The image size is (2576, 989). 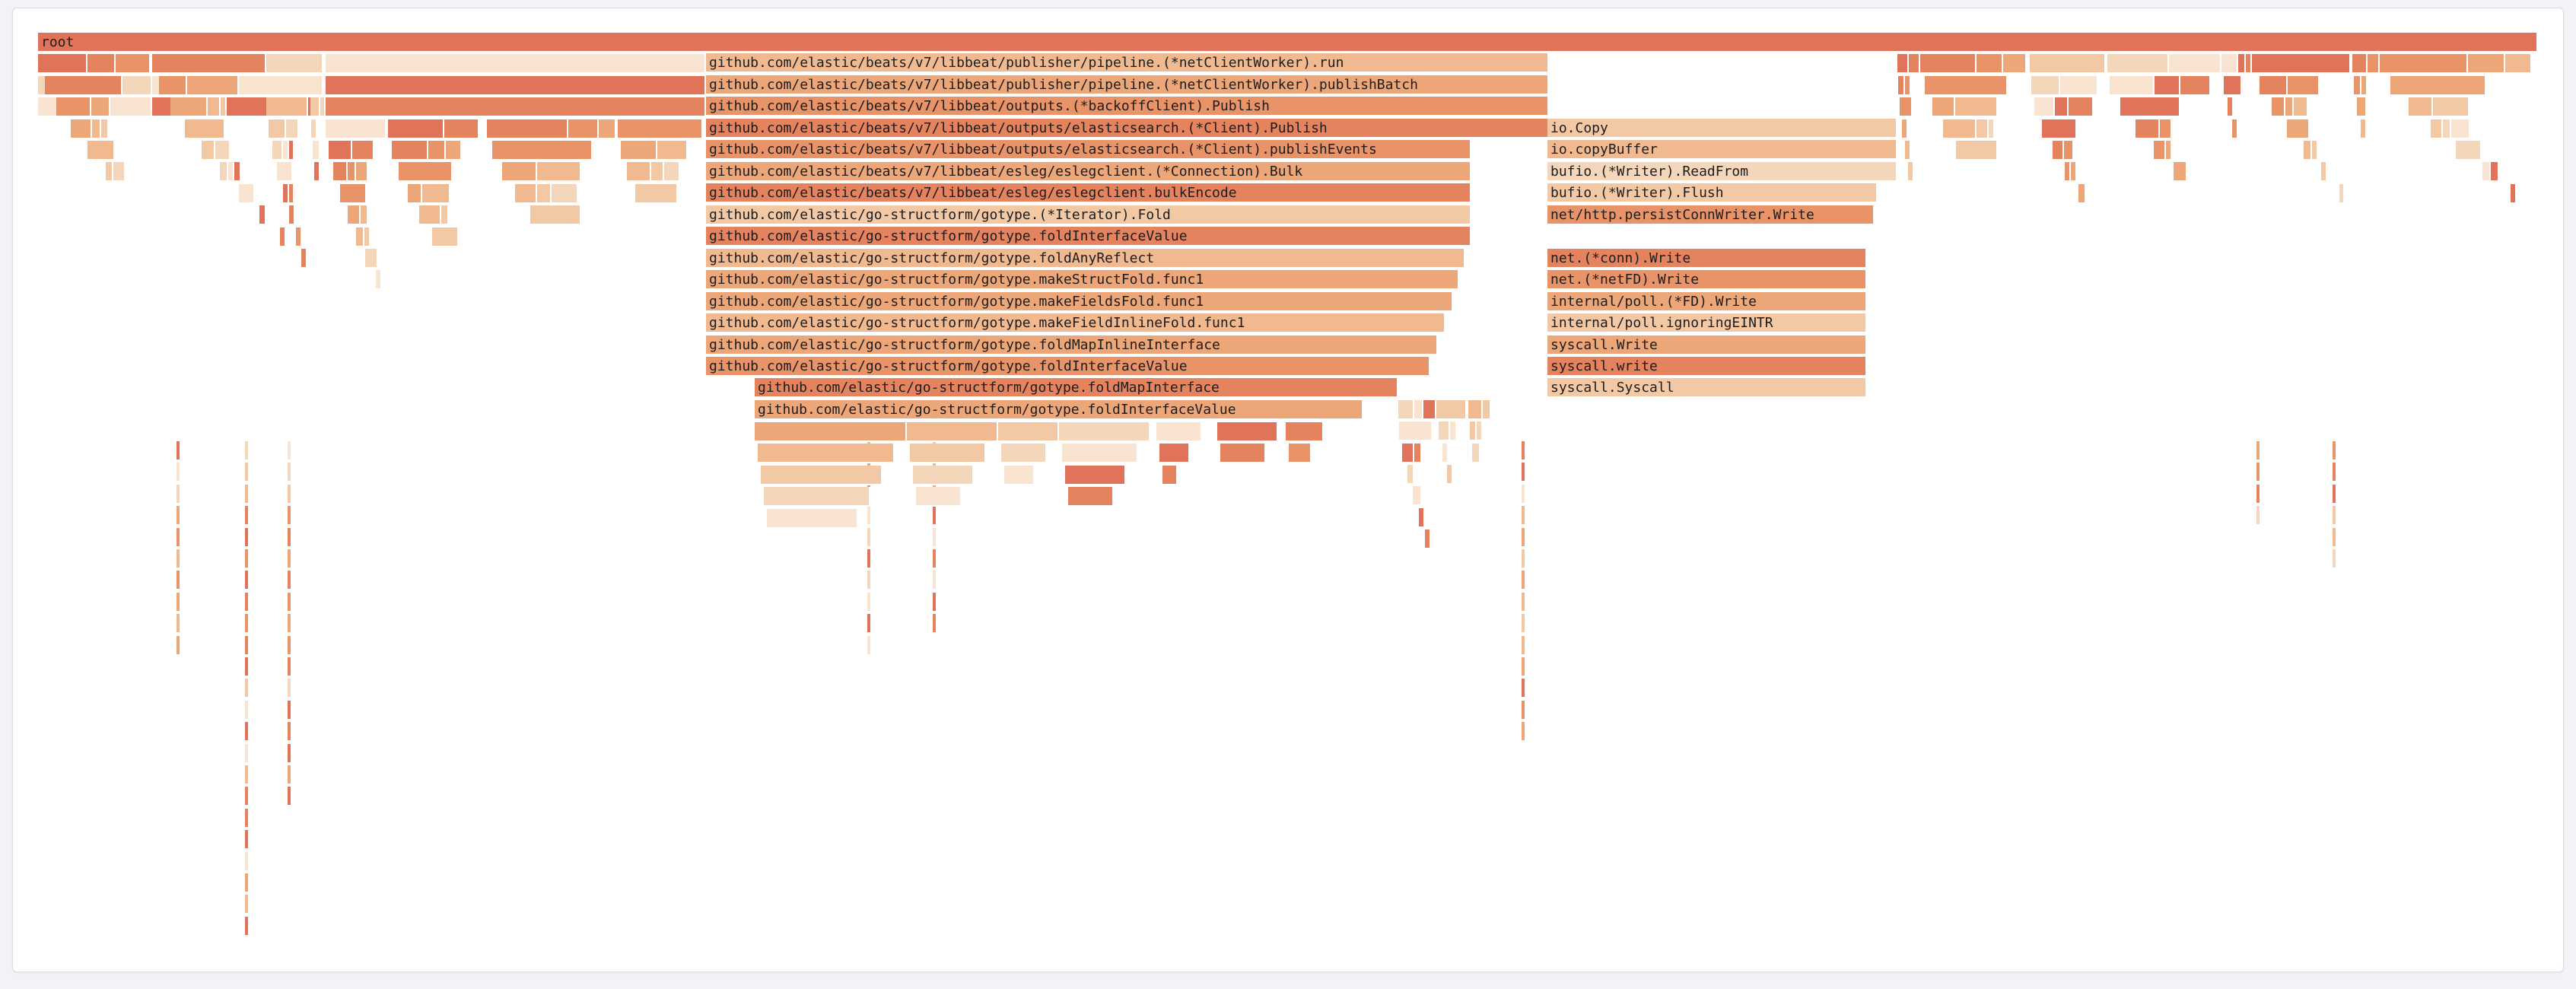 I want to click on frame-persist-conn-write: net/http.persistConnWriter.Write, so click(x=1711, y=215).